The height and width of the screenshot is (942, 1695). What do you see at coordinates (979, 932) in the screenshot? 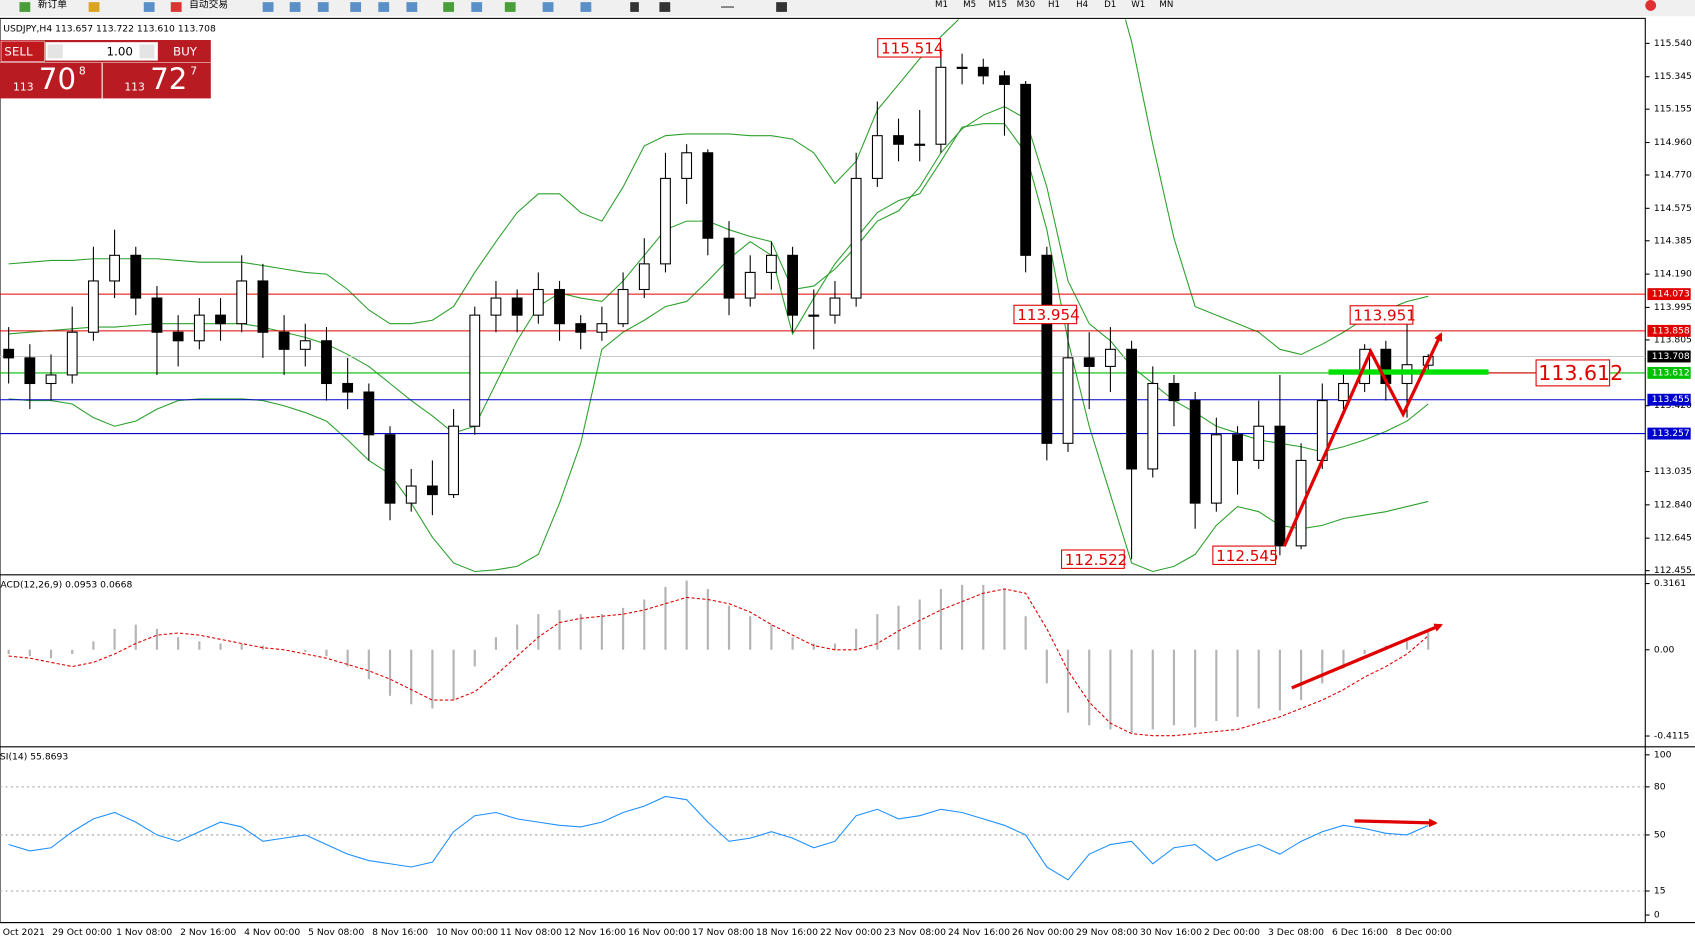
I see `x-tick-label: 24 Nov 16:00` at bounding box center [979, 932].